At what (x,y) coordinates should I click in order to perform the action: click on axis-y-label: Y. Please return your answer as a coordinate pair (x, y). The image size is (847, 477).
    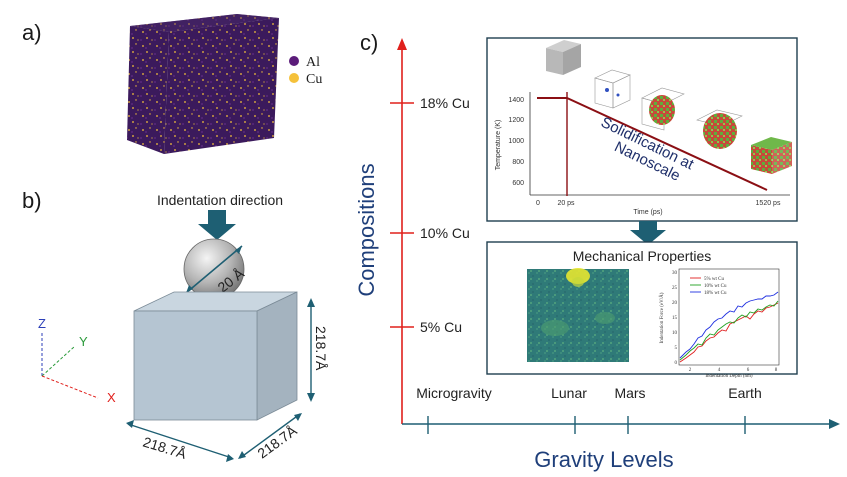
    Looking at the image, I should click on (83, 341).